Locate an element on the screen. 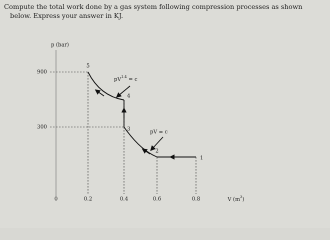 Image resolution: width=330 pixels, height=240 pixels. x-tick-label: 0.4 is located at coordinates (124, 200).